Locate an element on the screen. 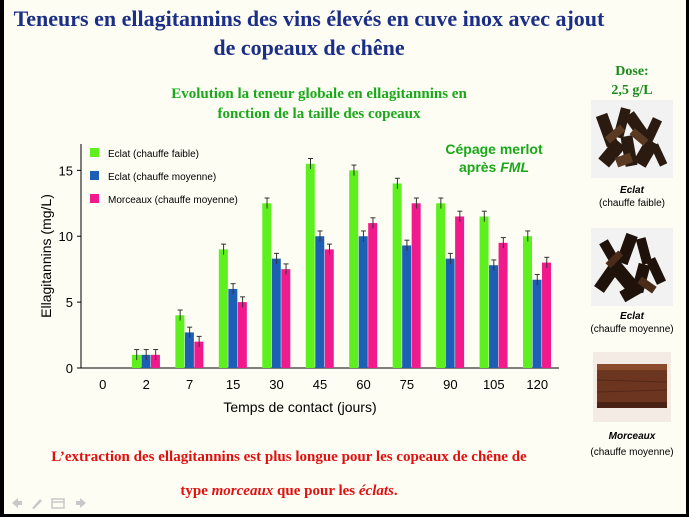  y-axis-label: Ellagitannins (mg/L) is located at coordinates (46, 256).